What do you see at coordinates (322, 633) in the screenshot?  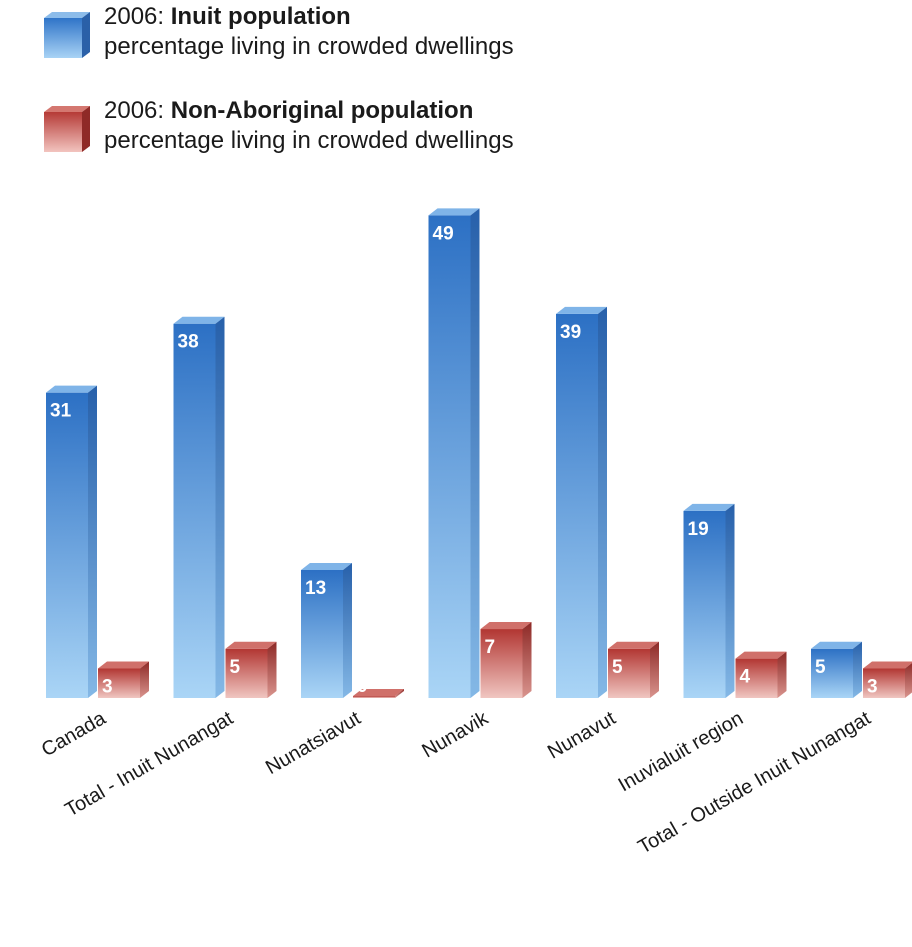 I see `bar-inuit-population-nunatsiavut` at bounding box center [322, 633].